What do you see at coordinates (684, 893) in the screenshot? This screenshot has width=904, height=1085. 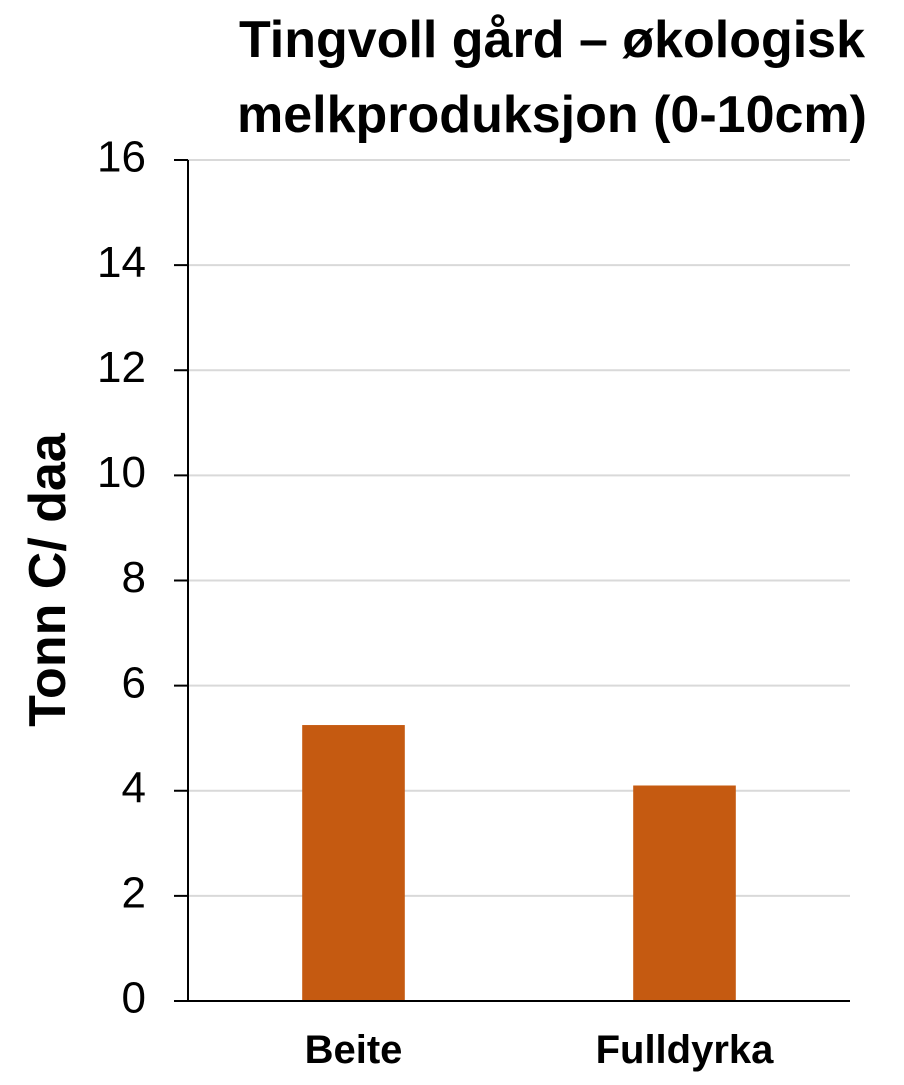 I see `bar-fulldyrka` at bounding box center [684, 893].